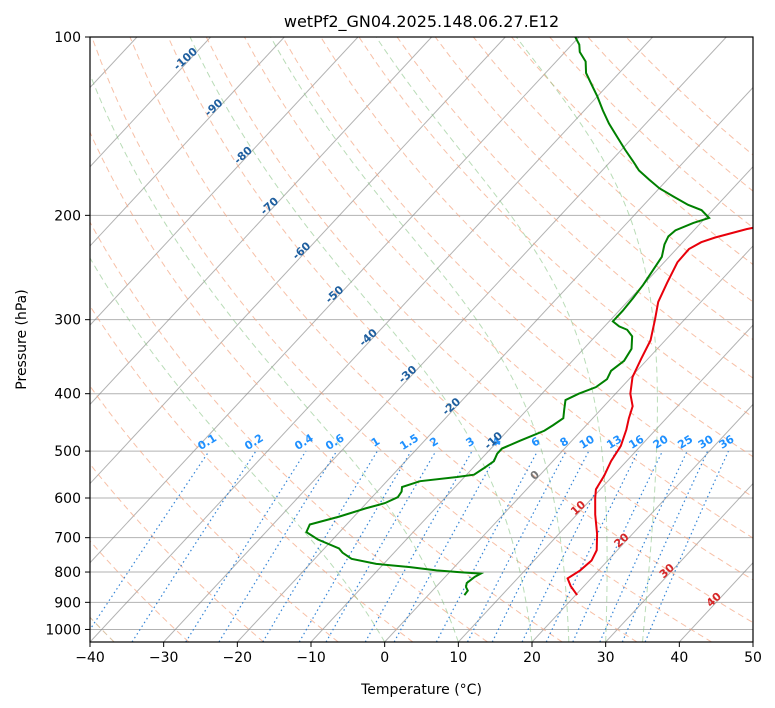  What do you see at coordinates (606, 658) in the screenshot?
I see `x-tick-label: 30` at bounding box center [606, 658].